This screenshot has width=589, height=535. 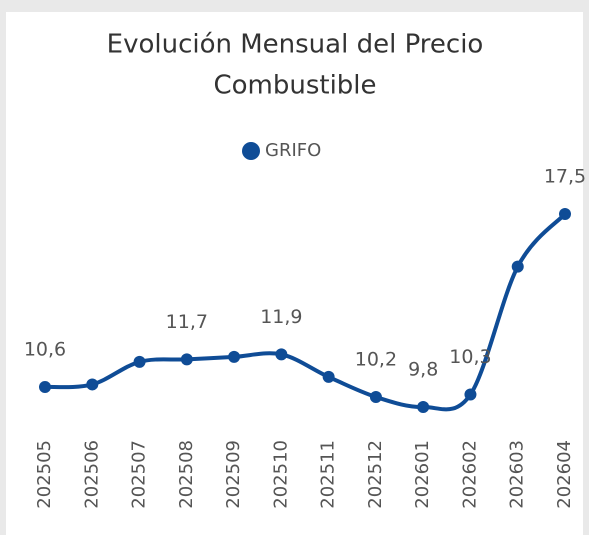 What do you see at coordinates (328, 474) in the screenshot?
I see `x-tick-label: 202511` at bounding box center [328, 474].